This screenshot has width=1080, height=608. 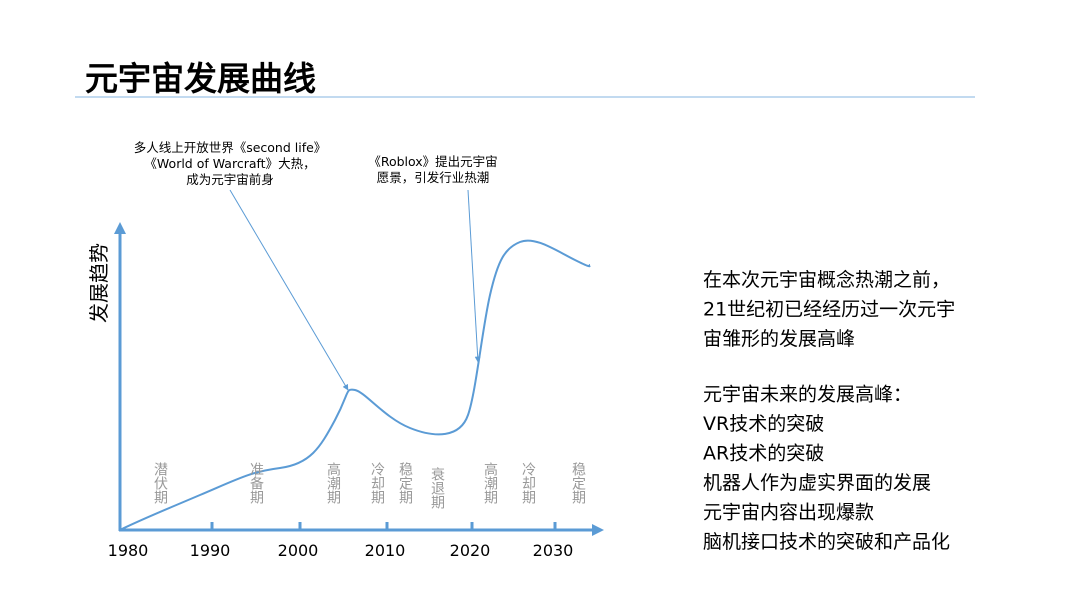 I want to click on note-line: 元宇宙内容出现爆款, so click(x=788, y=513).